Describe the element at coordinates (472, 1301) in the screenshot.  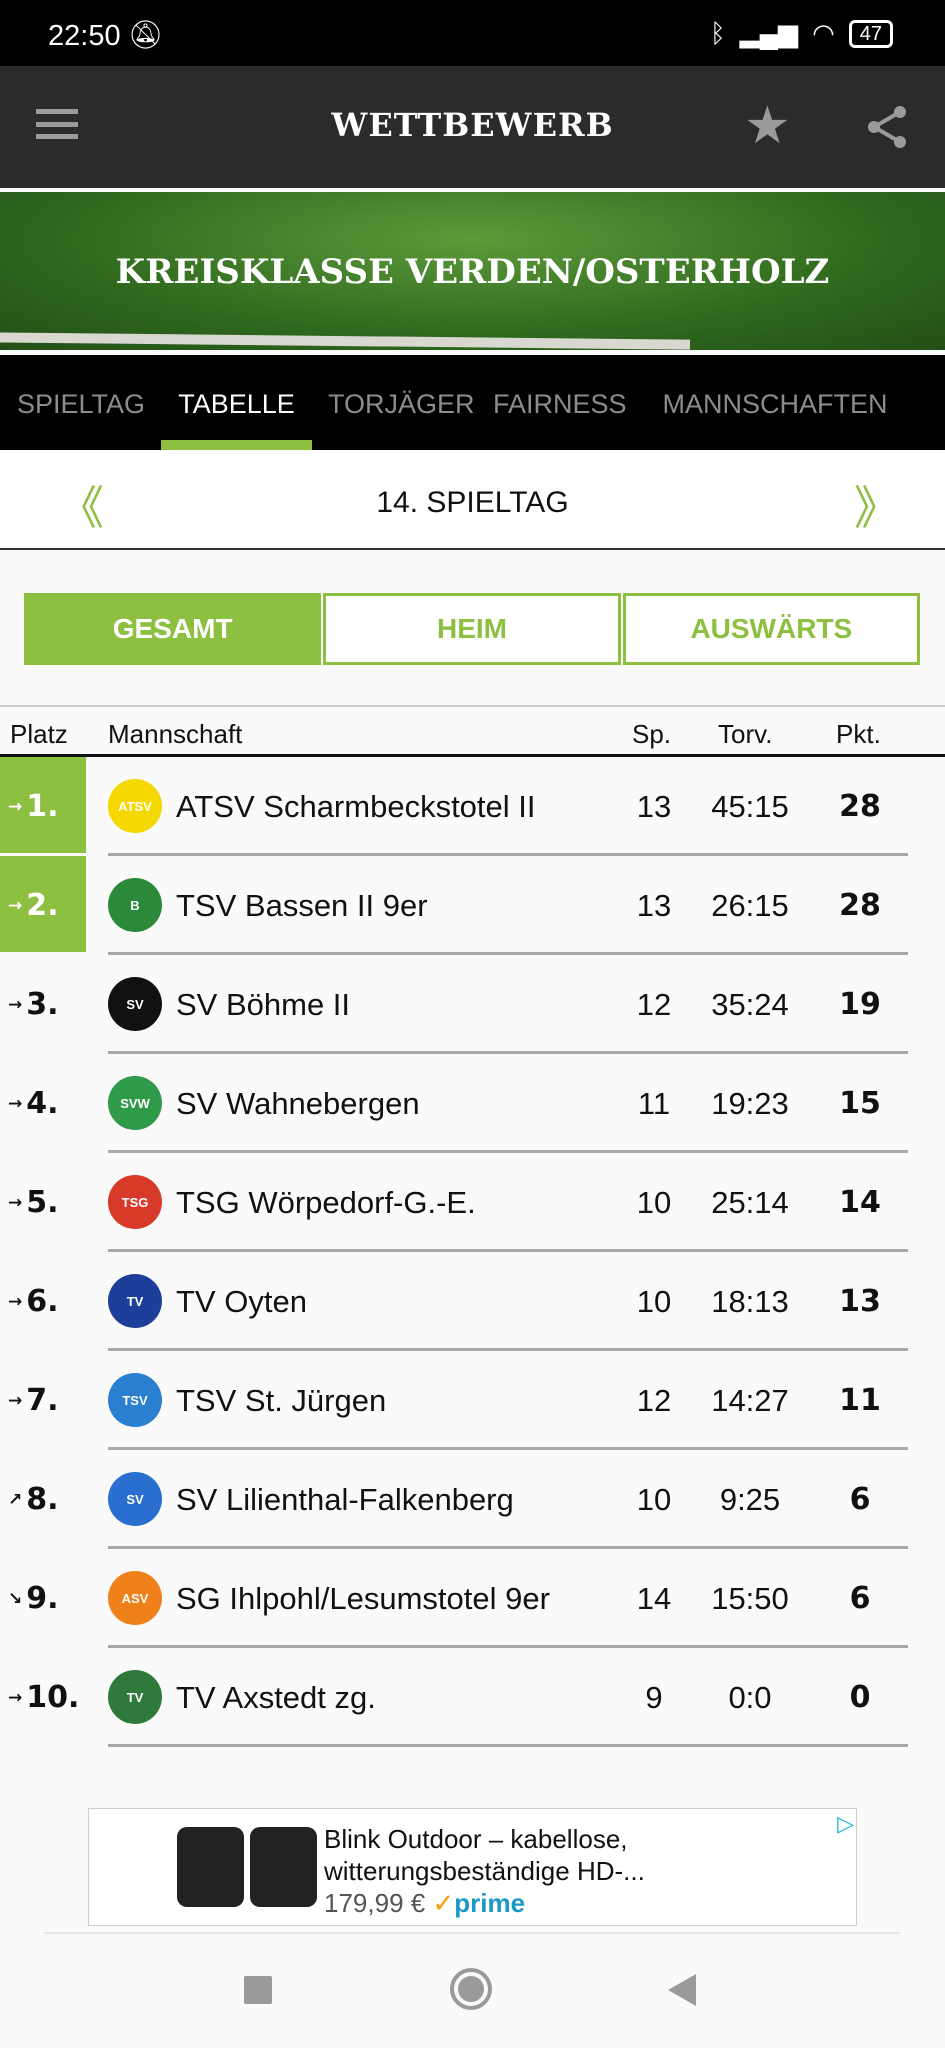
I see `table-row: → 6. TV TV Oyten 10 18:13 13` at that location.